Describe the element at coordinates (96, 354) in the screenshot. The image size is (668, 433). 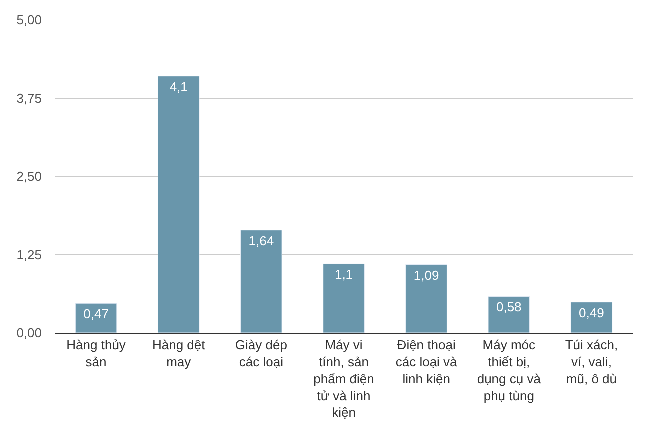
I see `x-tick-label: Hàng thủy sản` at that location.